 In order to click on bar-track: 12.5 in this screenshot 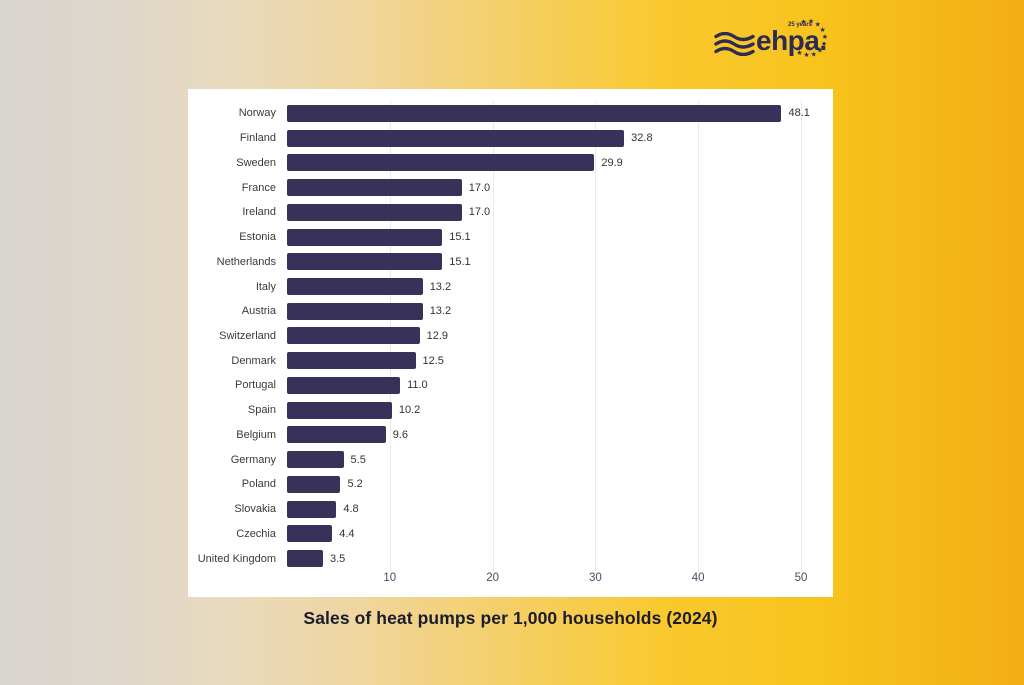, I will do `click(560, 361)`.